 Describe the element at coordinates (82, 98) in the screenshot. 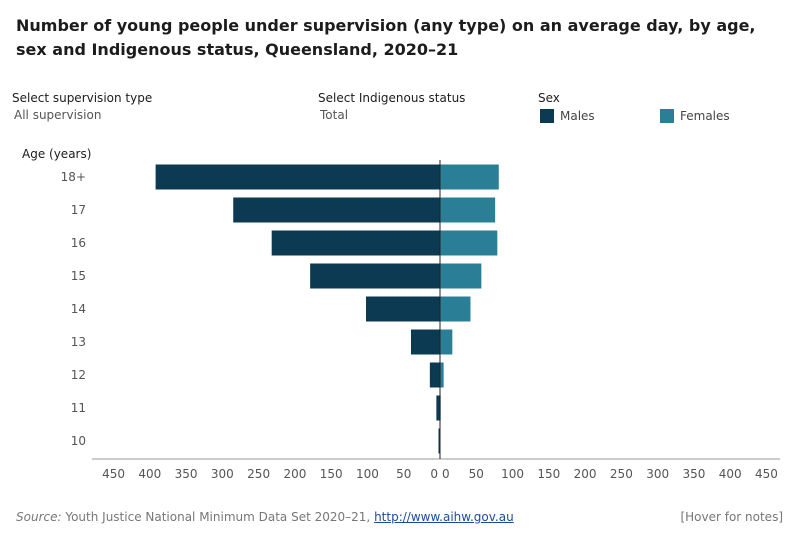

I see `supervision-type-label: Select supervision type` at that location.